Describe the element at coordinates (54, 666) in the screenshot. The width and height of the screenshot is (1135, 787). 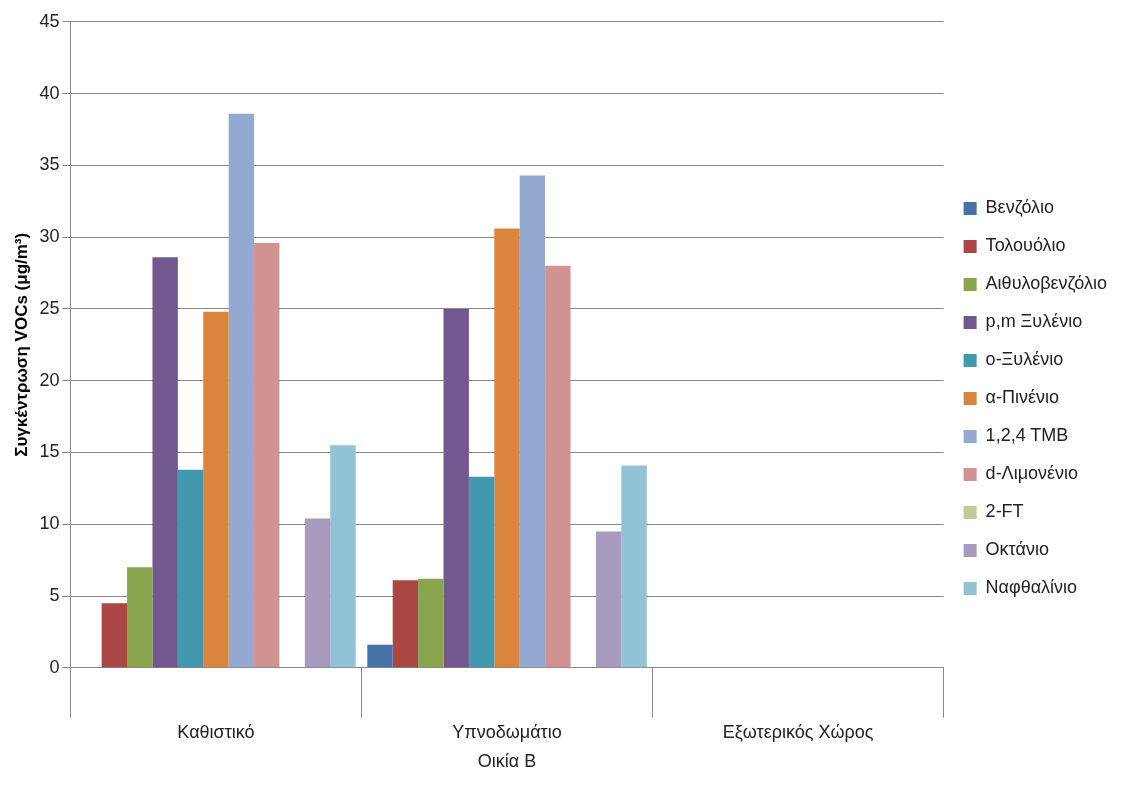
I see `y-tick-label: 0` at that location.